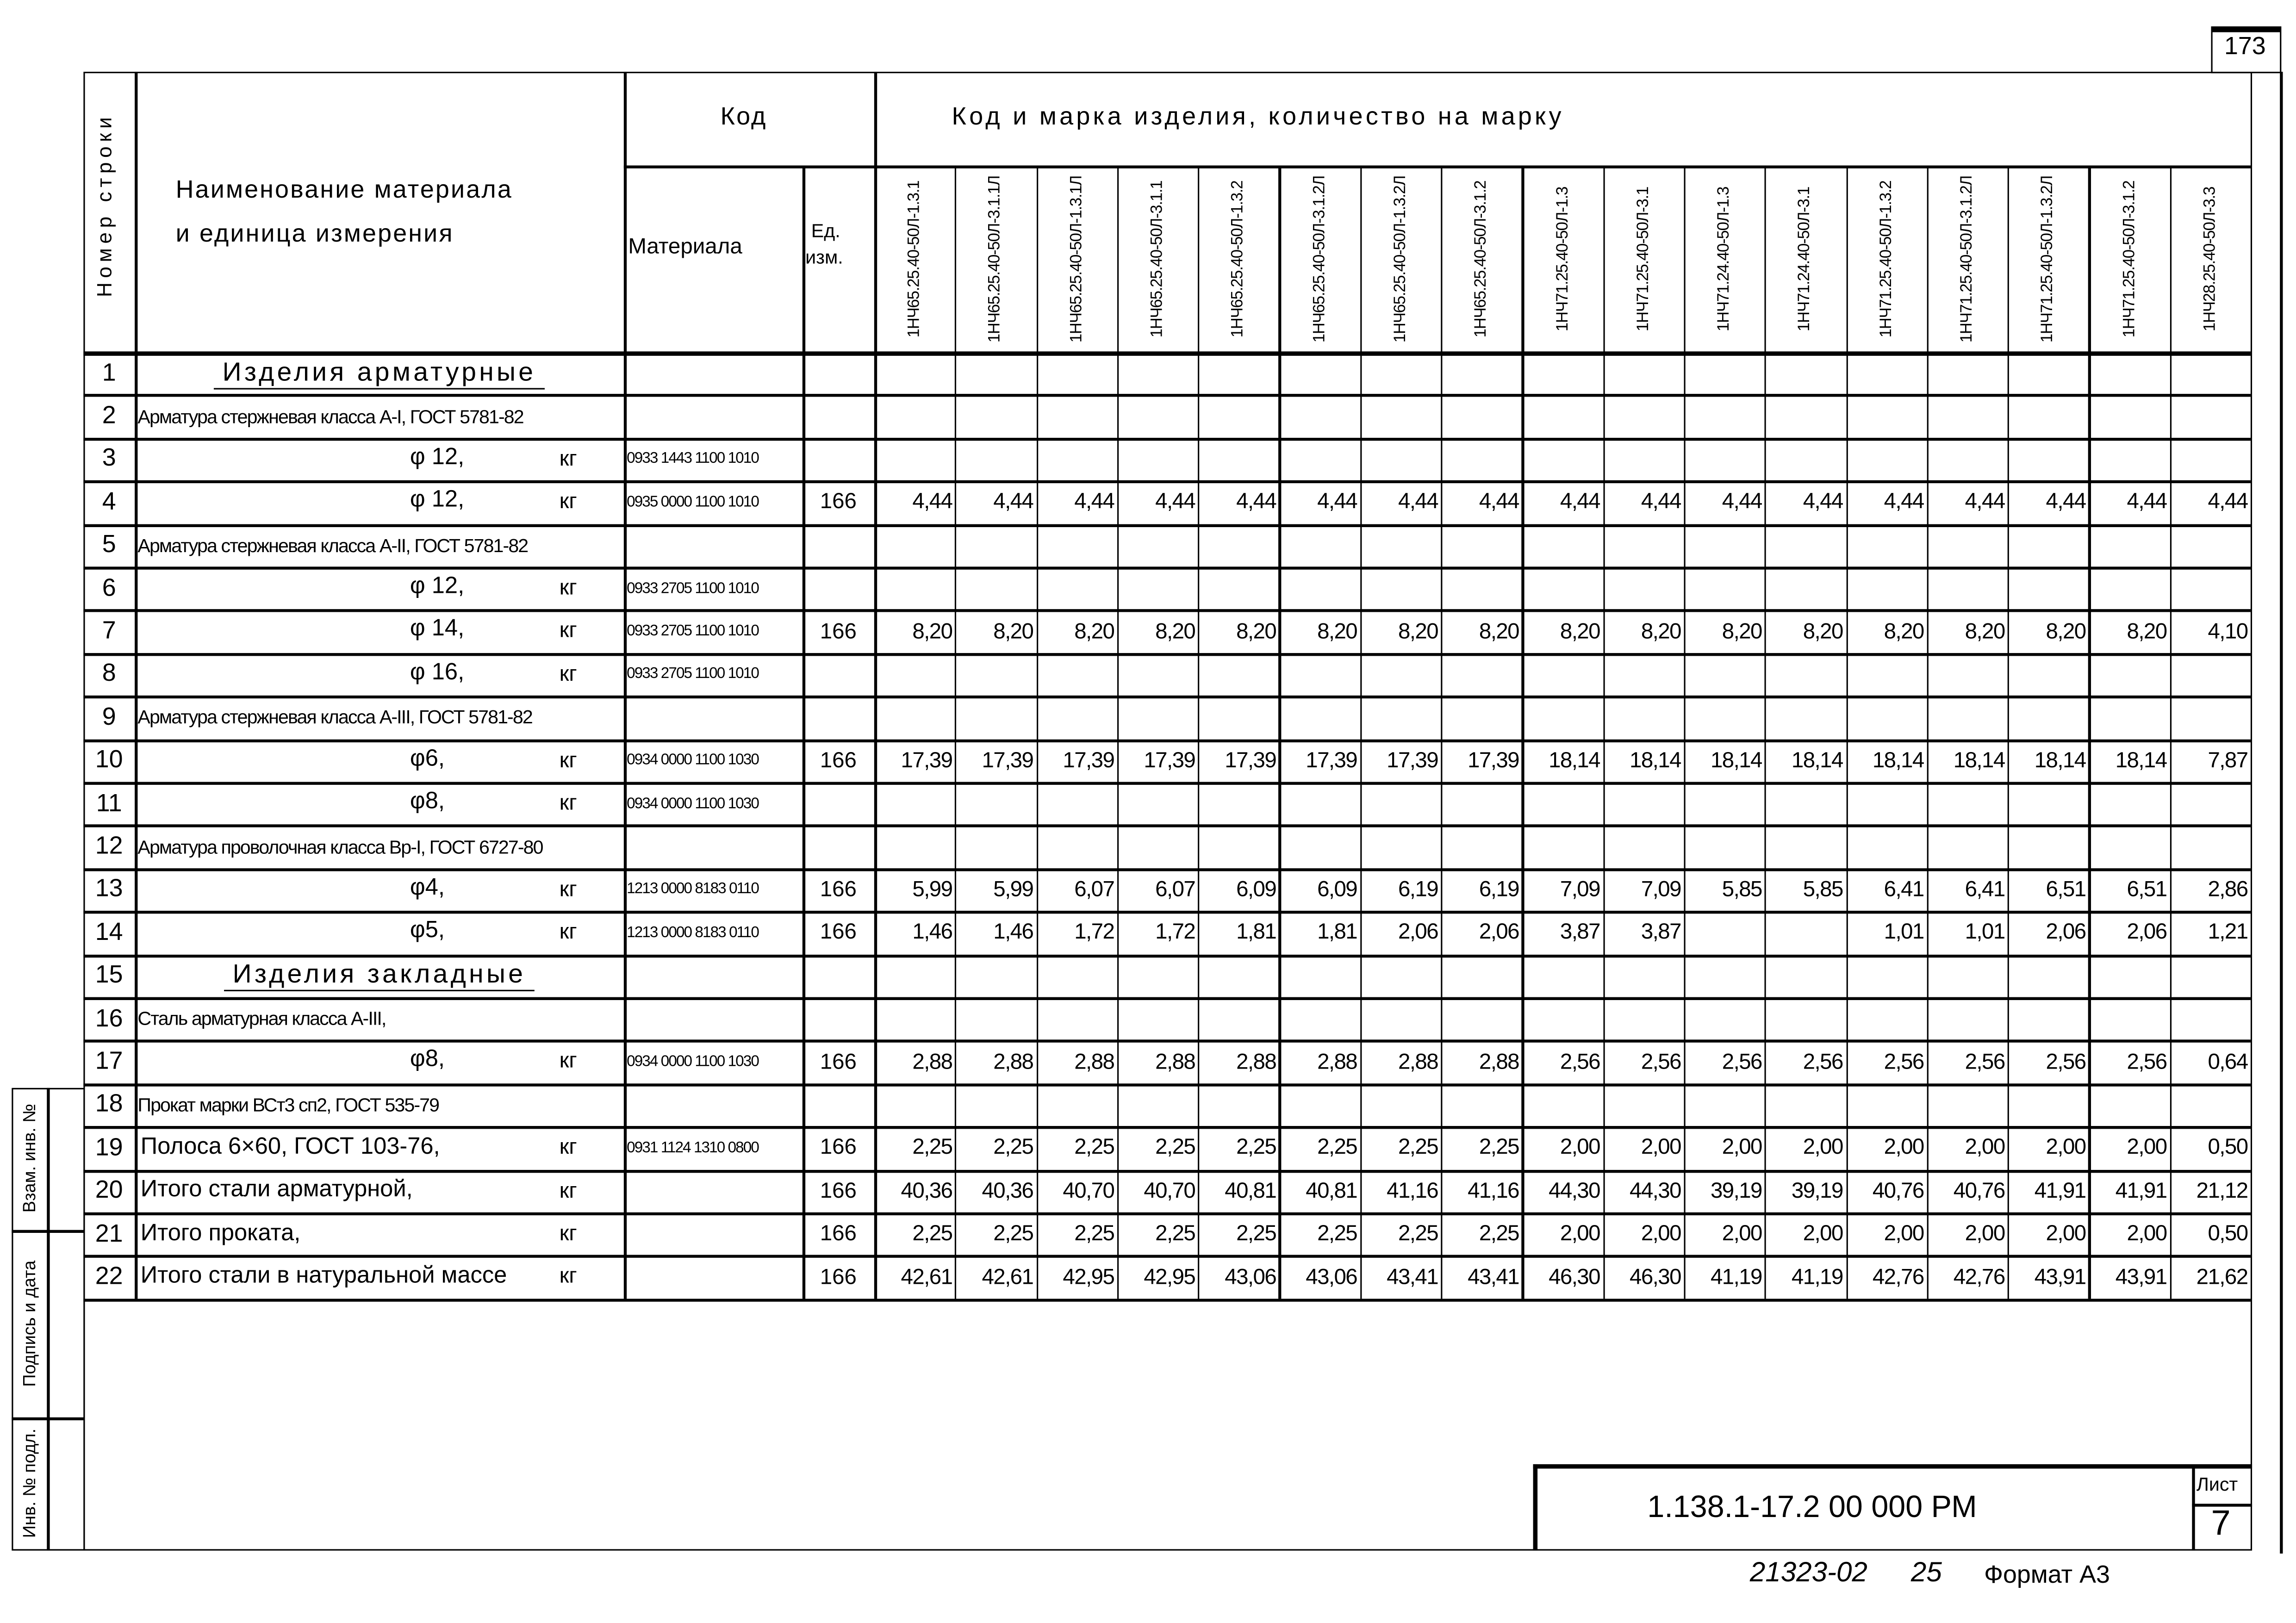 Image resolution: width=2296 pixels, height=1623 pixels. What do you see at coordinates (2228, 1061) in the screenshot?
I see `quantity-value: 0,64` at bounding box center [2228, 1061].